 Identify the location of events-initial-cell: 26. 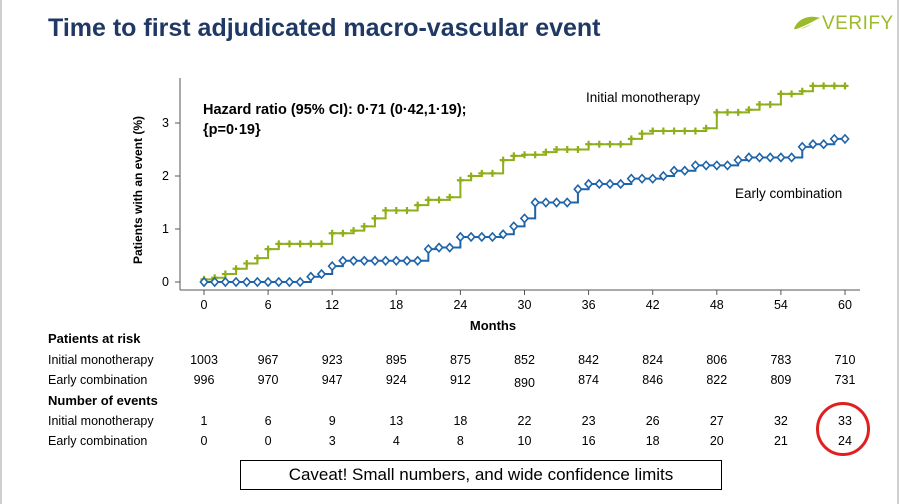
(652, 421).